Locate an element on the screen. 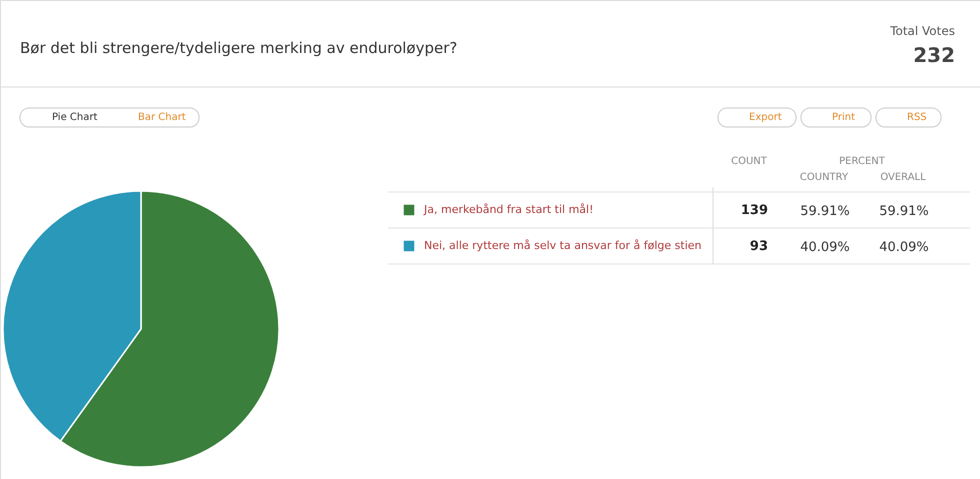 Image resolution: width=980 pixels, height=479 pixels. text: Print is located at coordinates (844, 117).